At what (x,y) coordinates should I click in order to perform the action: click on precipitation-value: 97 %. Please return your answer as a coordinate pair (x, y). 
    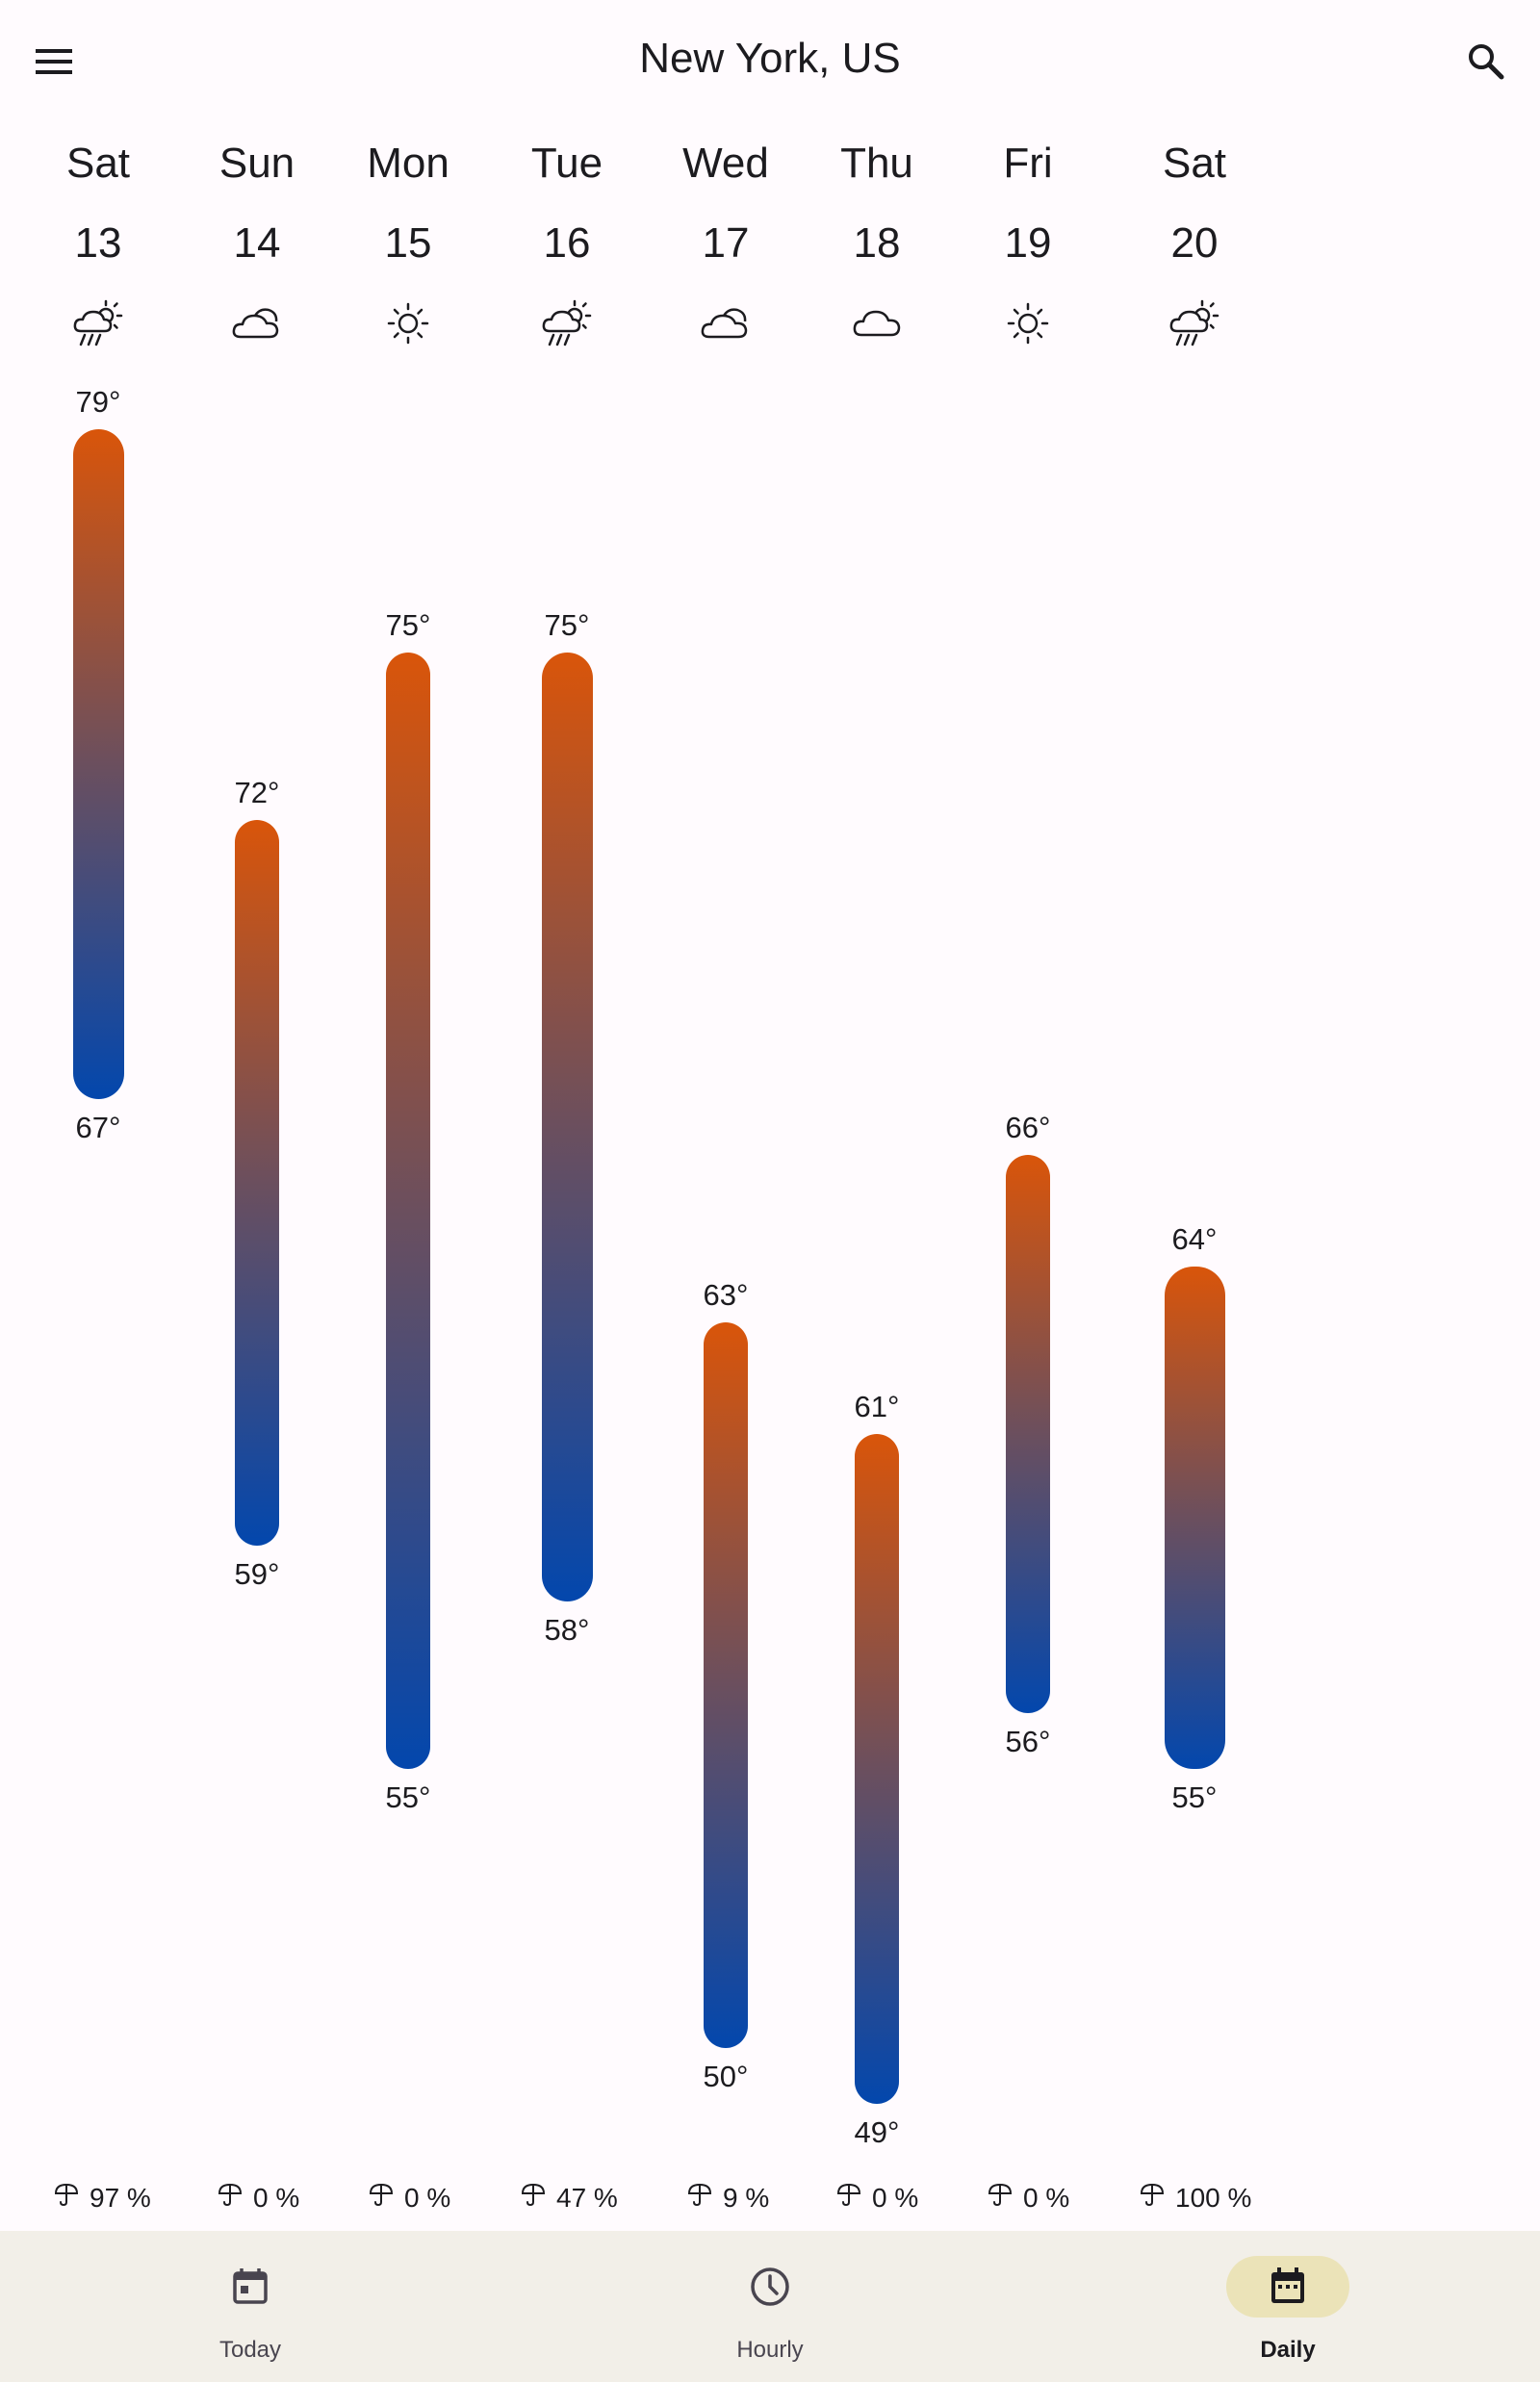
    Looking at the image, I should click on (120, 2197).